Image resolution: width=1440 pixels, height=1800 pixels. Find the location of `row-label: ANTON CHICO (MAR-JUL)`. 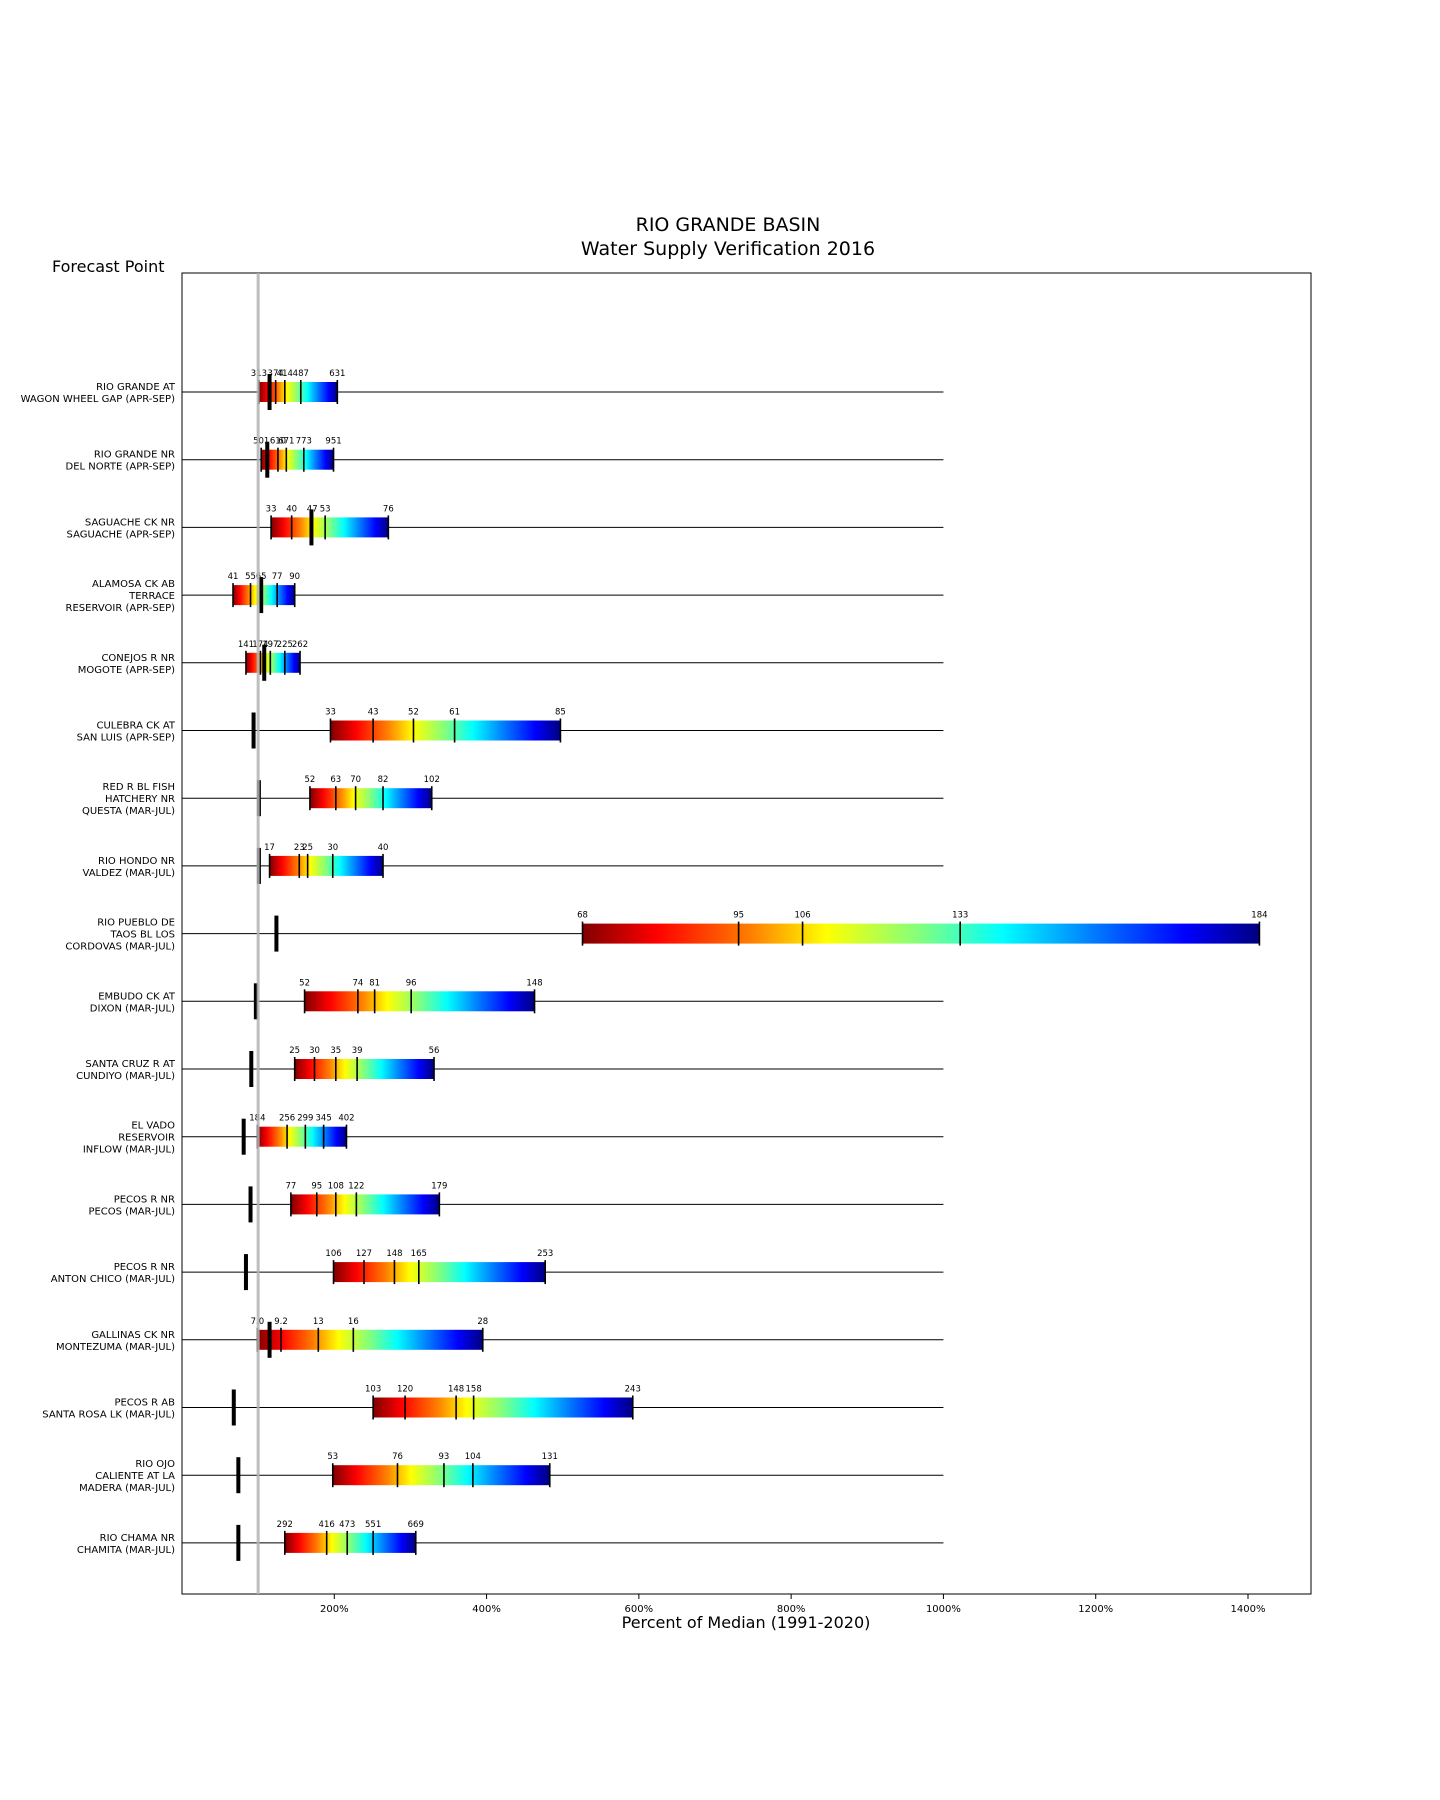

row-label: ANTON CHICO (MAR-JUL) is located at coordinates (113, 1279).